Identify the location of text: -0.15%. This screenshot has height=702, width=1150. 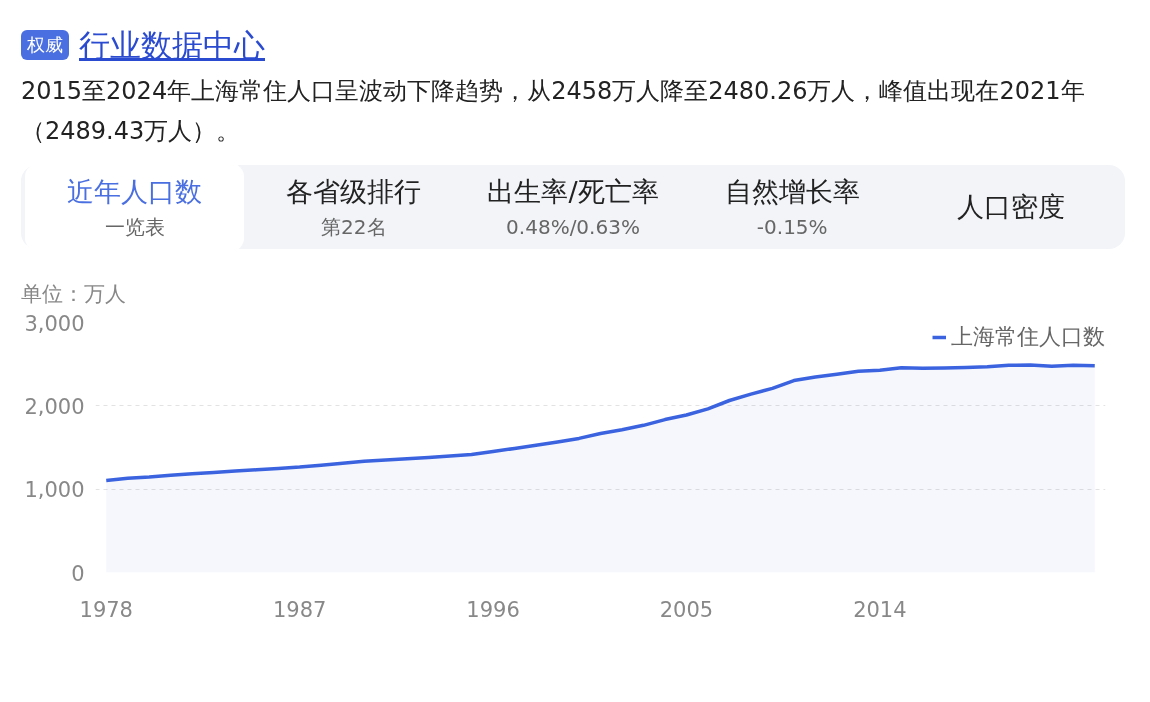
(792, 228).